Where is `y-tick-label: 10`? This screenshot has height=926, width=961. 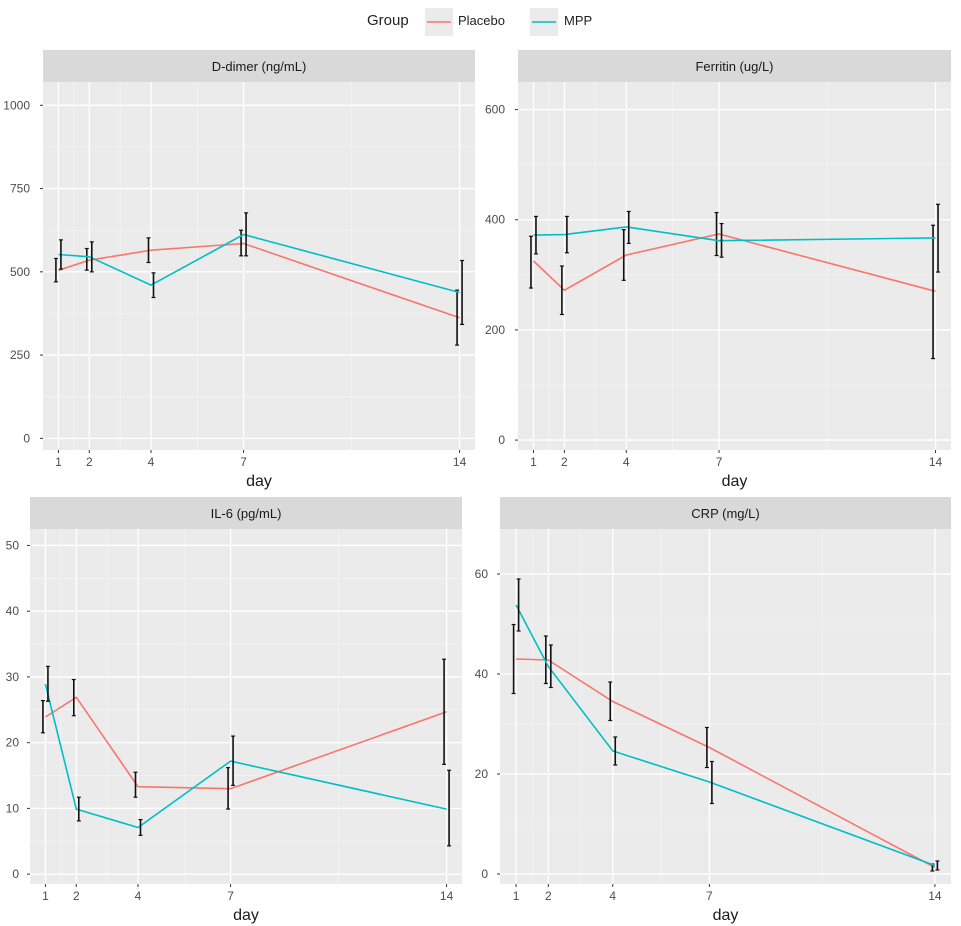 y-tick-label: 10 is located at coordinates (13, 808).